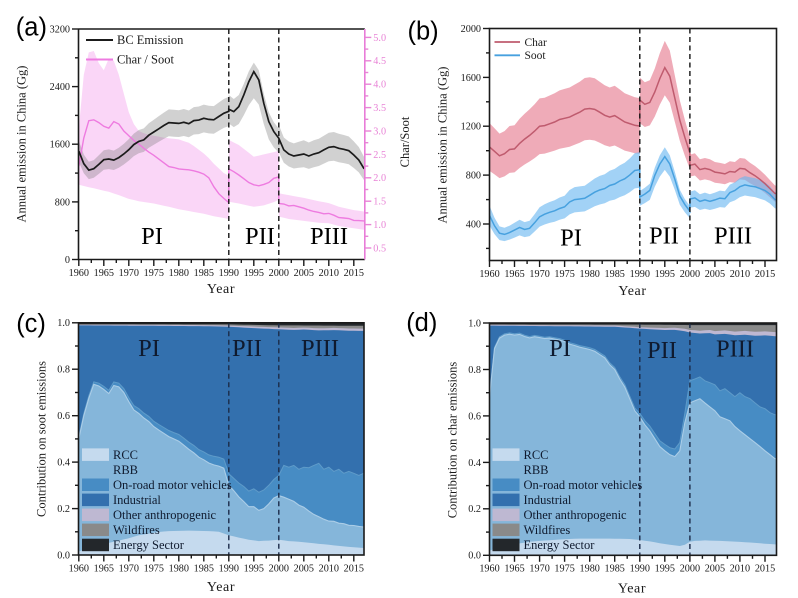 Image resolution: width=798 pixels, height=598 pixels. Describe the element at coordinates (421, 323) in the screenshot. I see `svg-text: (d)` at that location.